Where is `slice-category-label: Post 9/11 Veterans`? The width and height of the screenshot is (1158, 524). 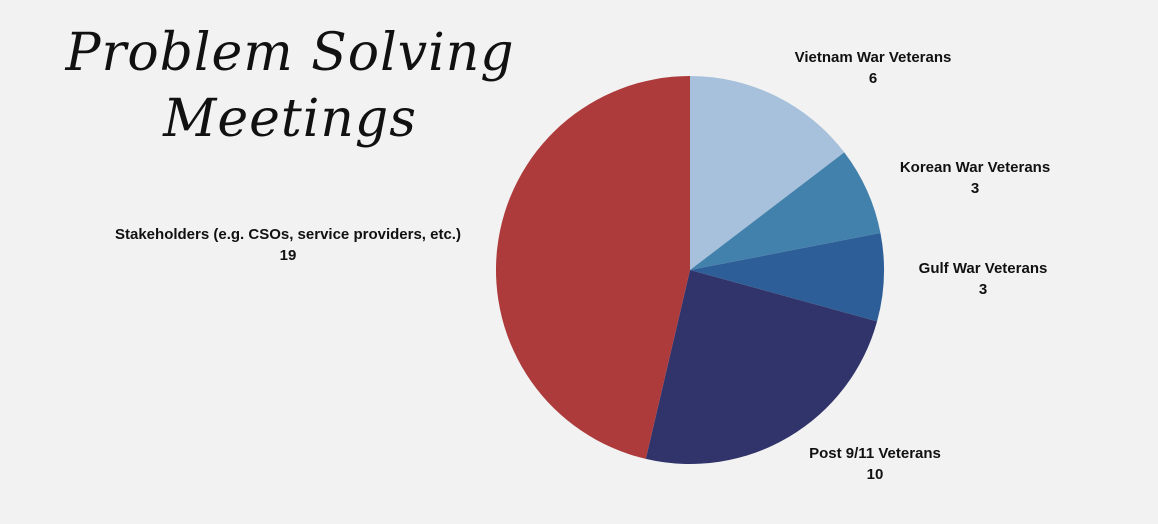 slice-category-label: Post 9/11 Veterans is located at coordinates (875, 453).